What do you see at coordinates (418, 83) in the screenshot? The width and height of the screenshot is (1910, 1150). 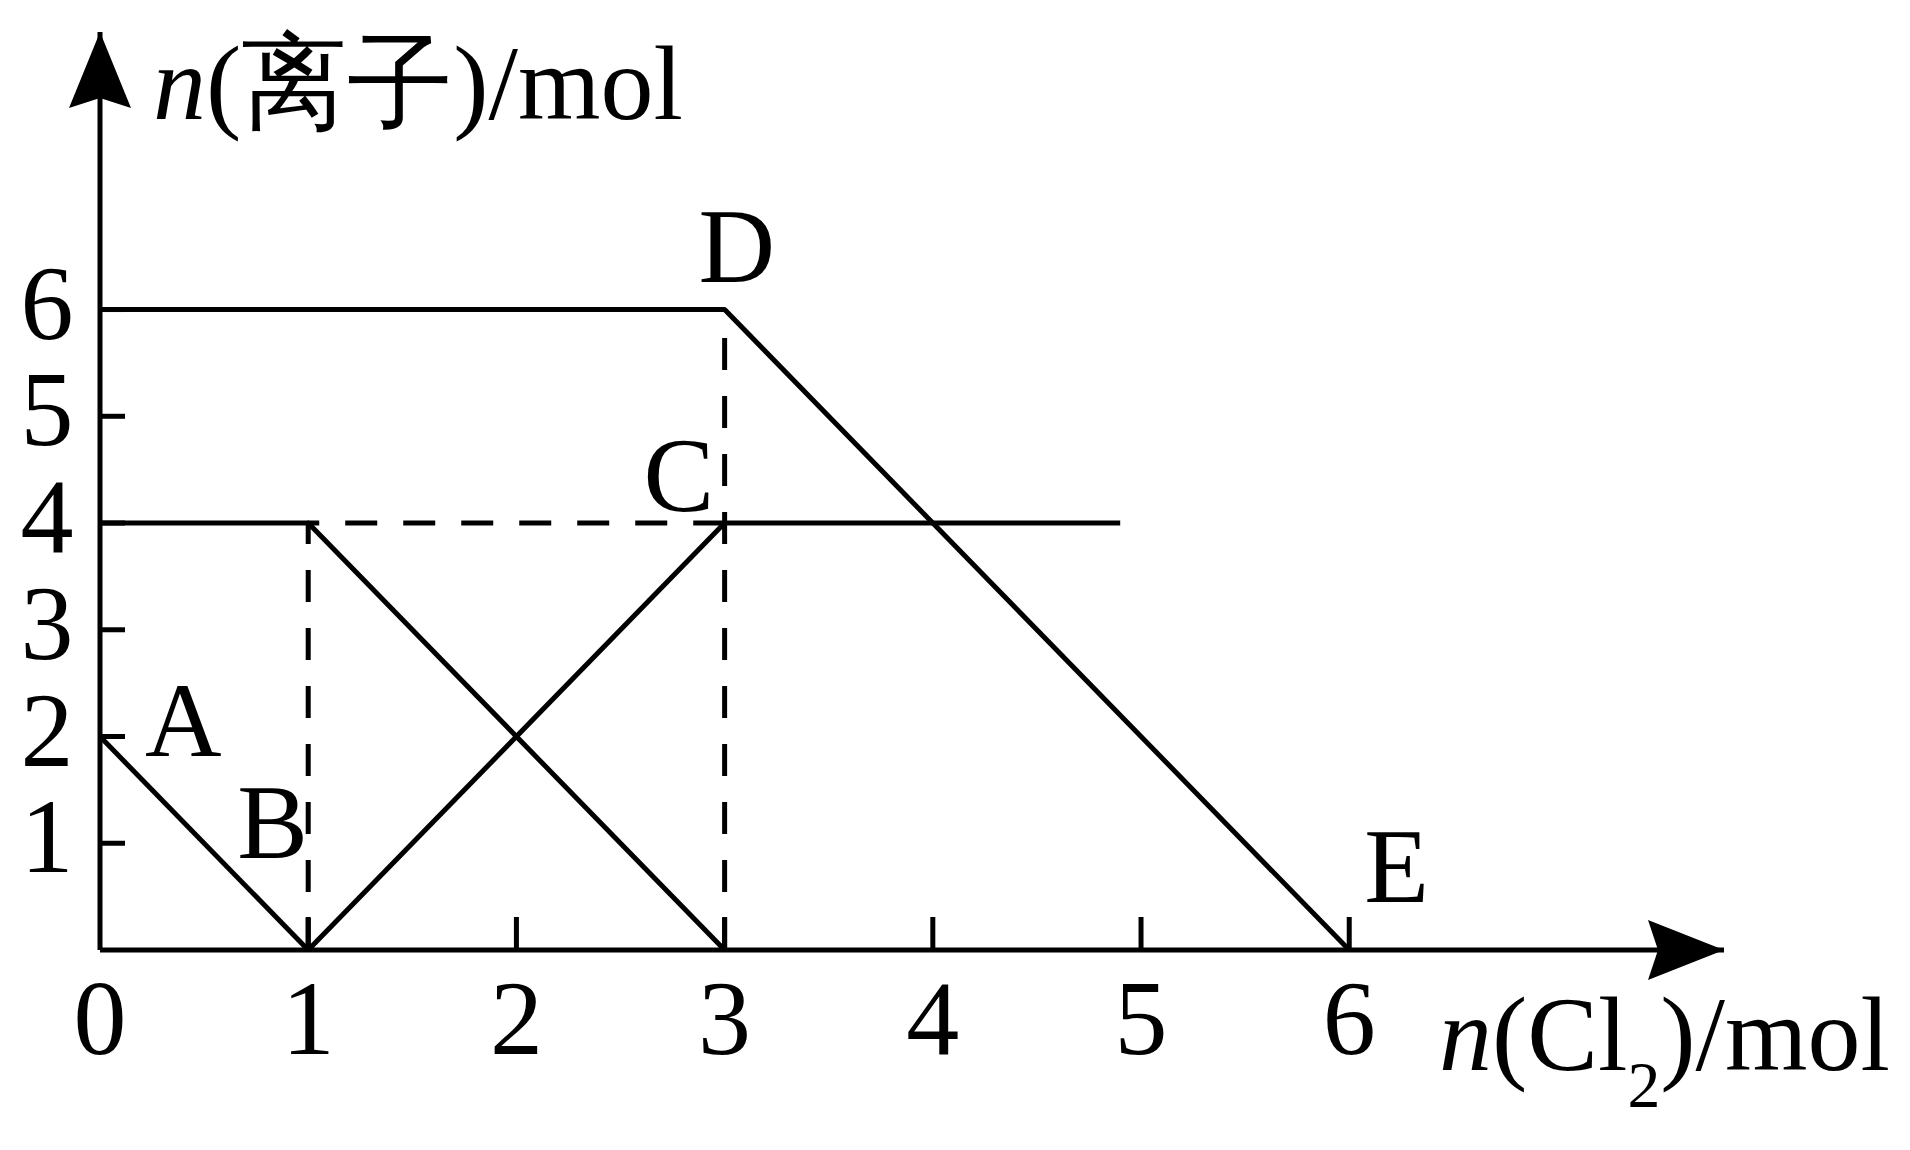 I see `ylabel: n(离子)/mol` at bounding box center [418, 83].